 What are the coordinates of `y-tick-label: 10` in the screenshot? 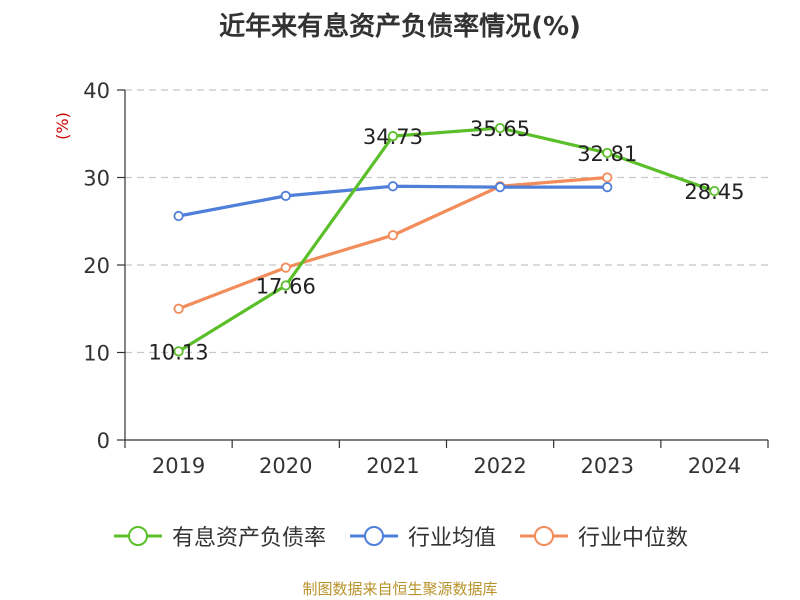 It's located at (96, 354).